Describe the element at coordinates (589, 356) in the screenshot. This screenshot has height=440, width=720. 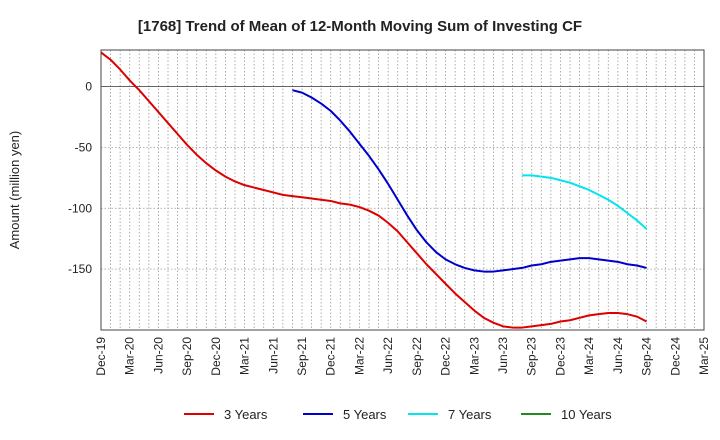
I see `x-tick-label: Mar-24` at that location.